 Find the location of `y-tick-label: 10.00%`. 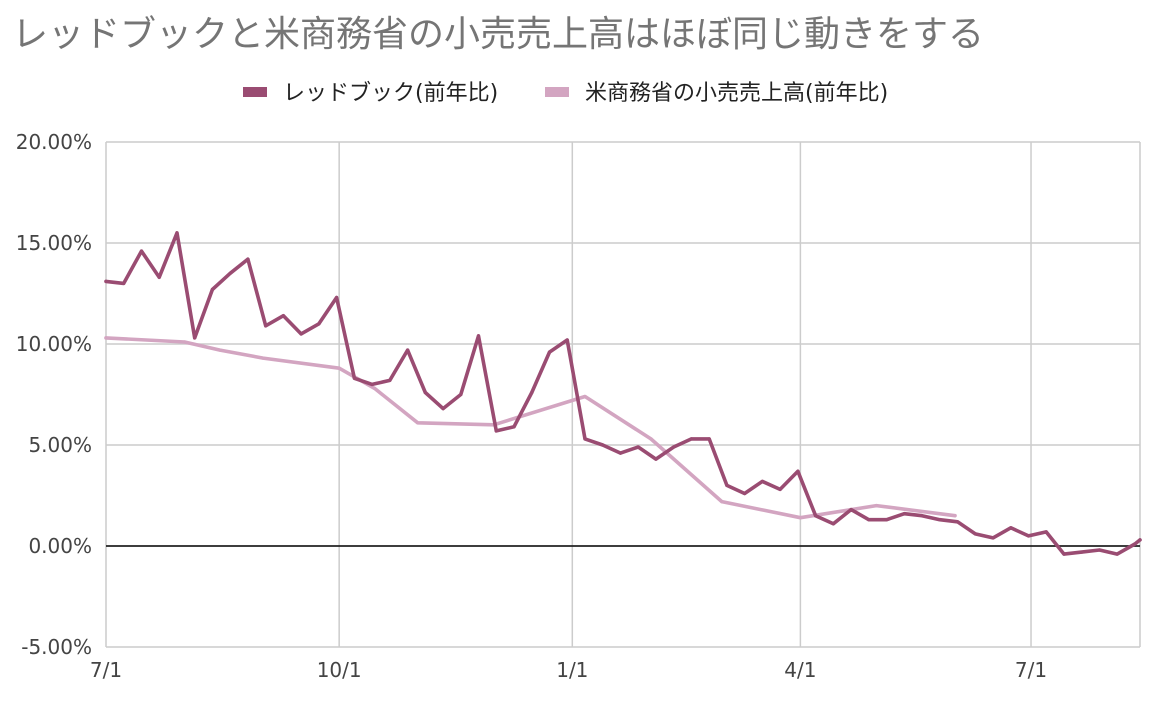

y-tick-label: 10.00% is located at coordinates (54, 344).